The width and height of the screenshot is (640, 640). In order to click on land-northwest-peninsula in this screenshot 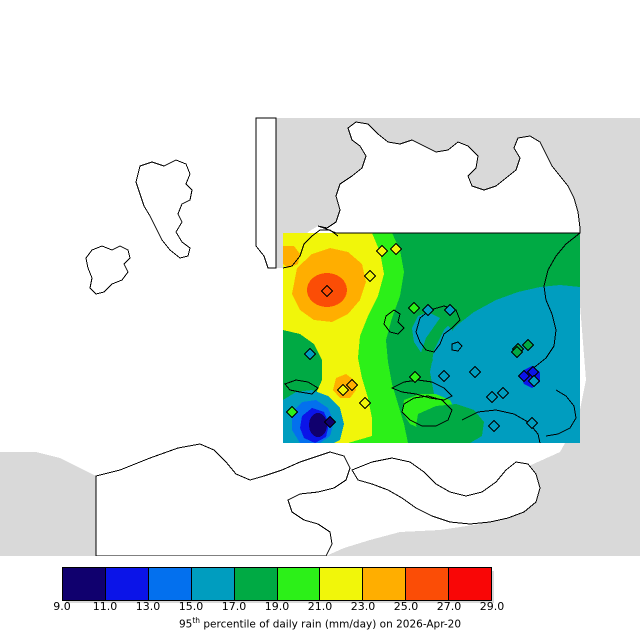, I will do `click(266, 193)`.